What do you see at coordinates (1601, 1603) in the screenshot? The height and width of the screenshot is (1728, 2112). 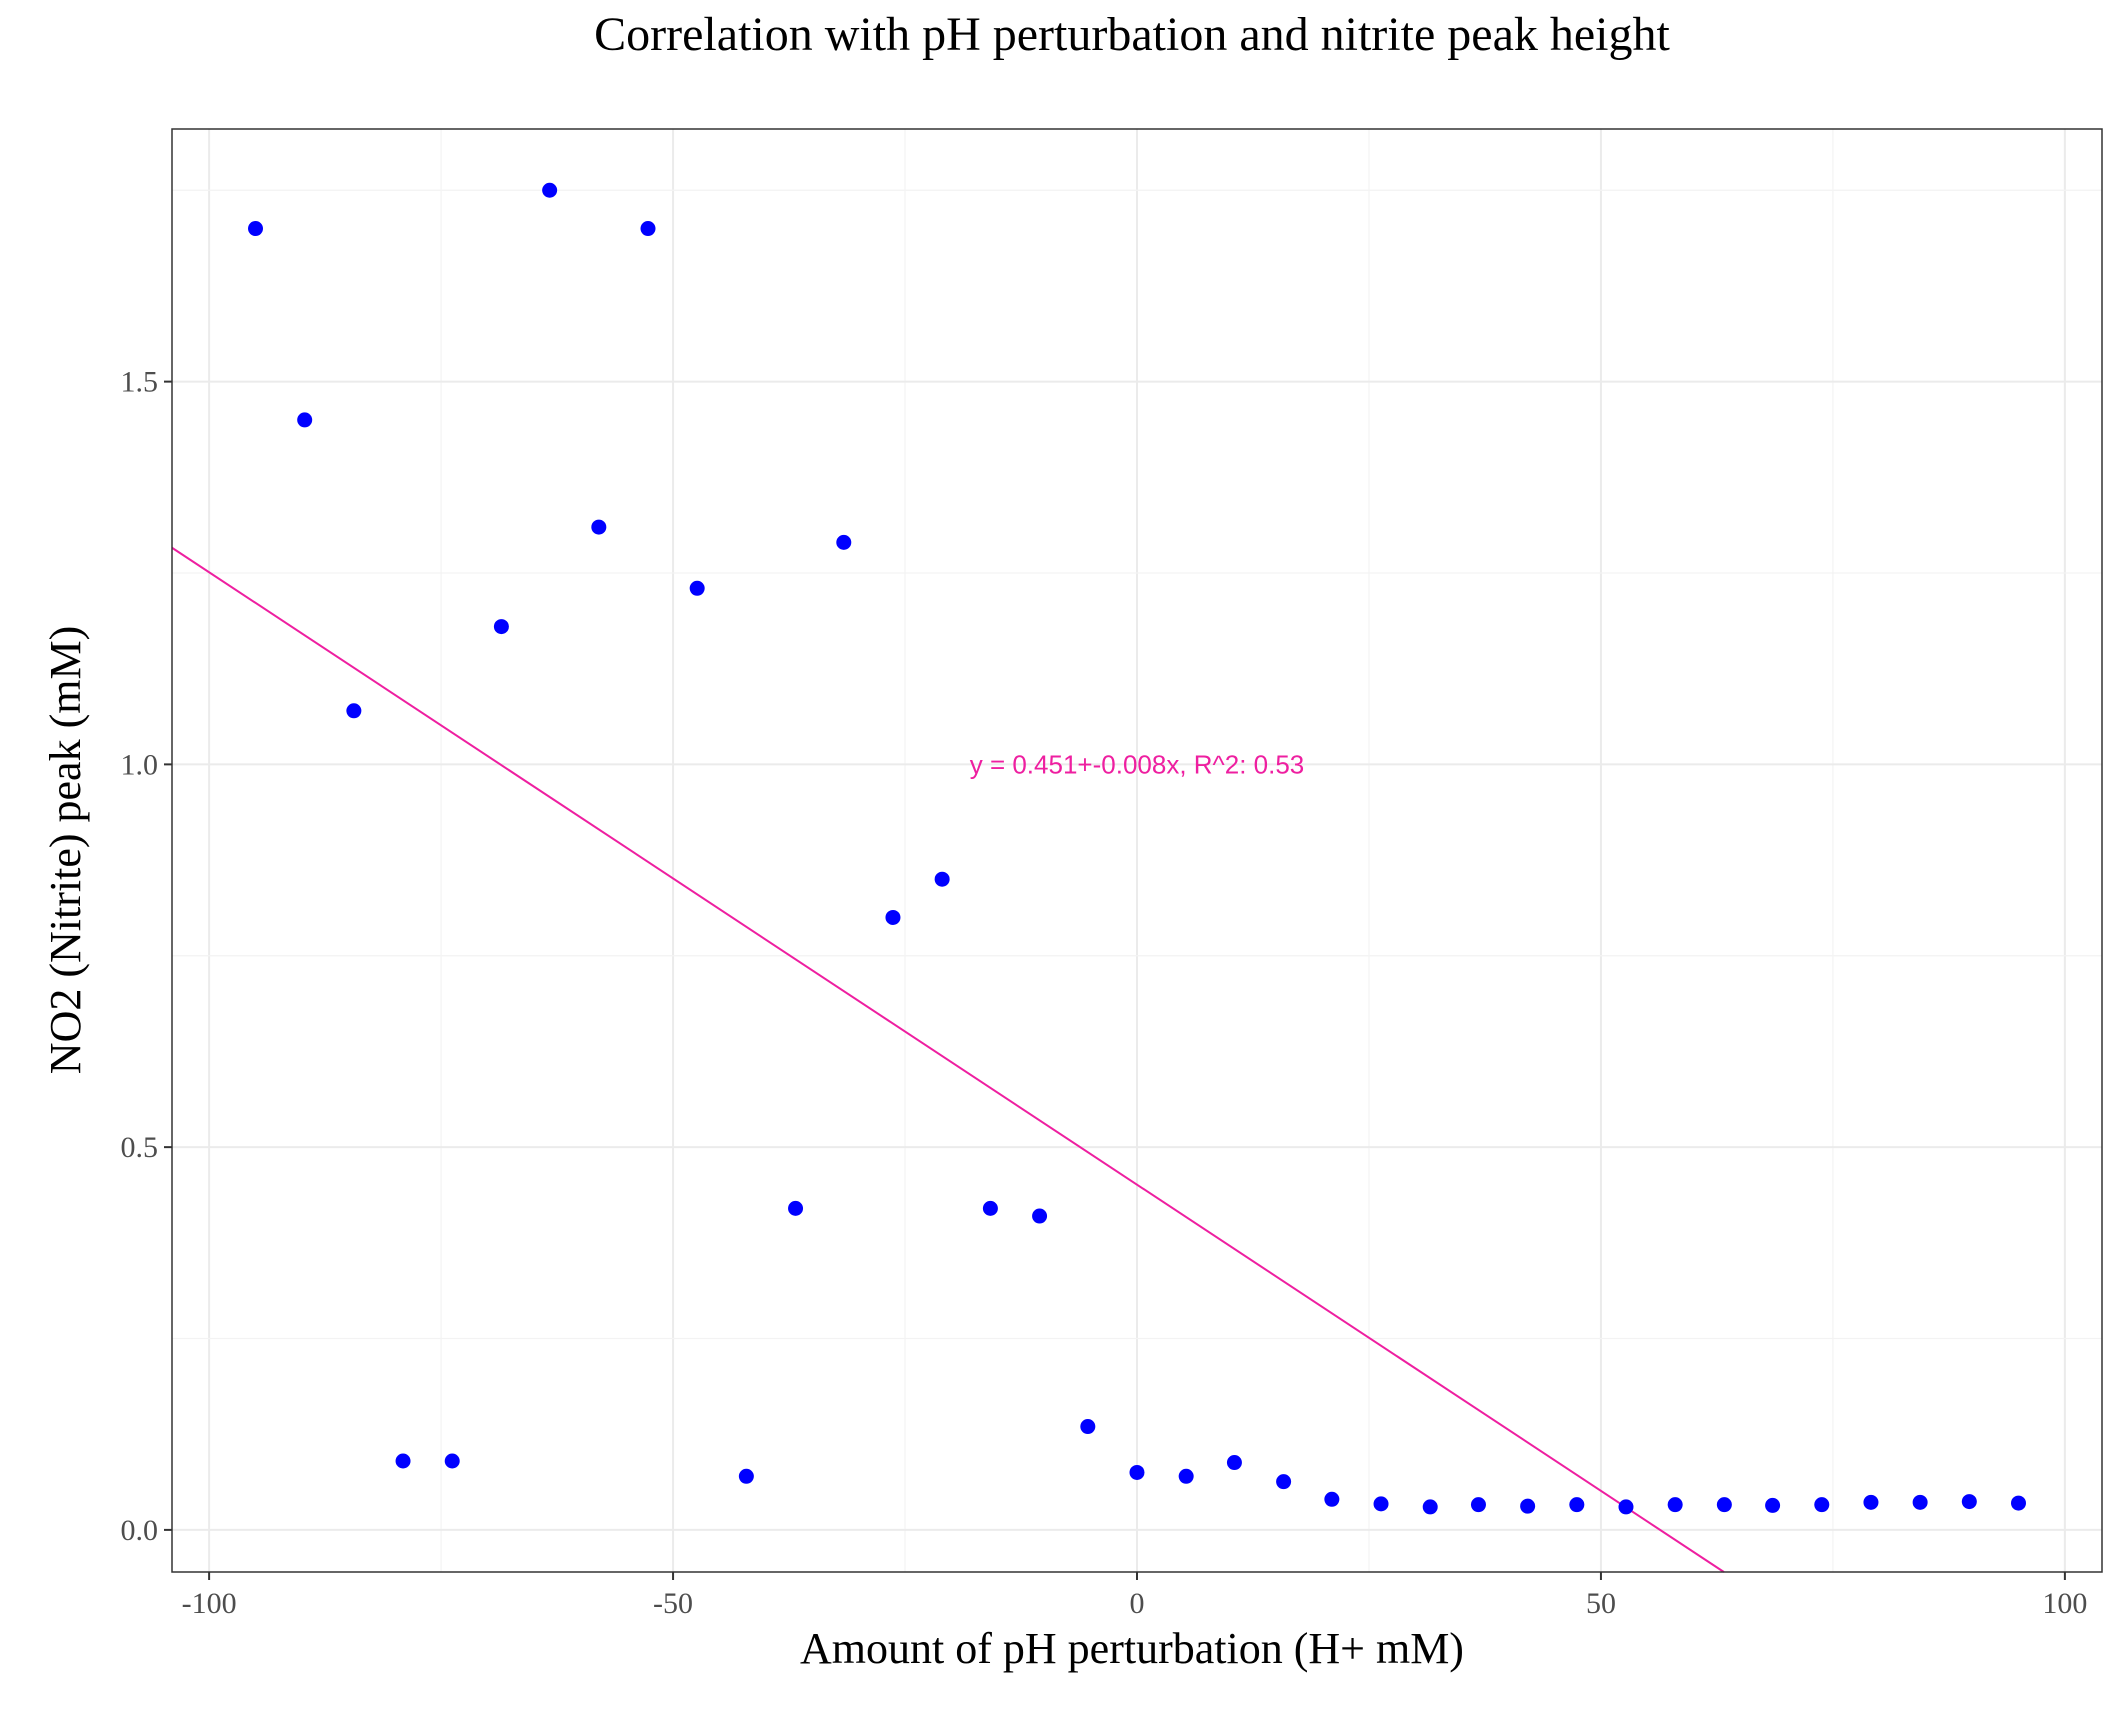 I see `x-tick-label: 50` at bounding box center [1601, 1603].